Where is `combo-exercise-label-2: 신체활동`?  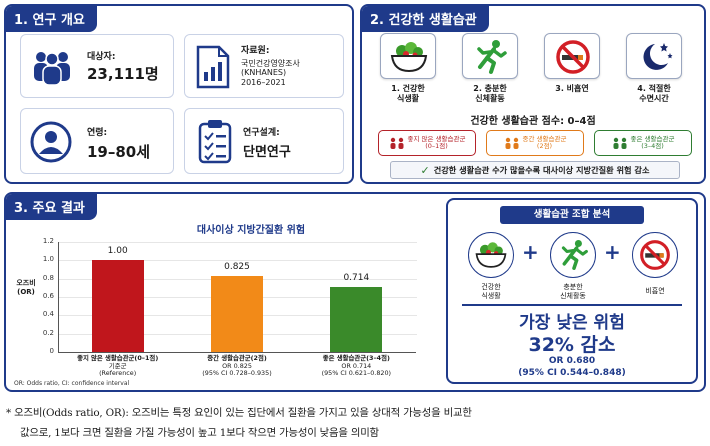 combo-exercise-label-2: 신체활동 is located at coordinates (573, 296).